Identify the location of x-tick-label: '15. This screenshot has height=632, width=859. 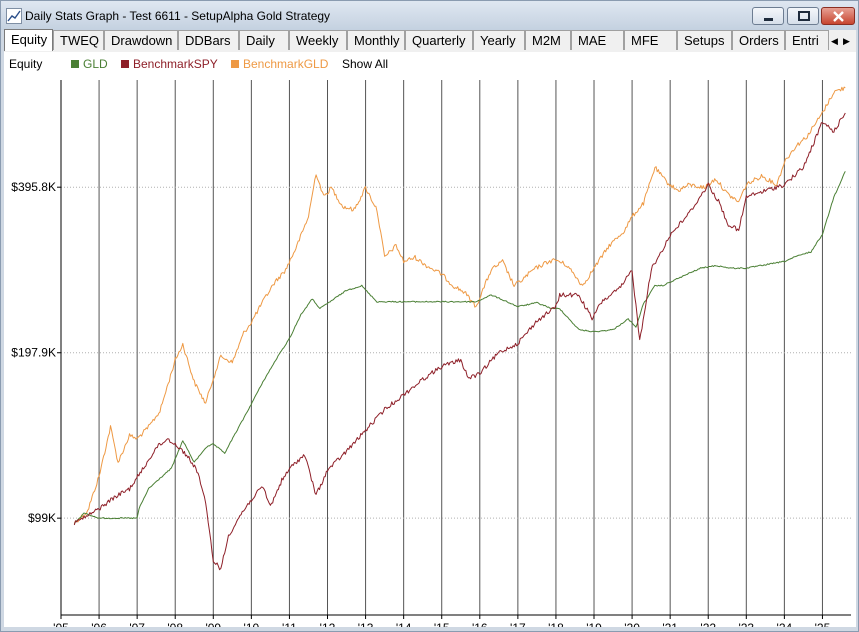
(442, 624).